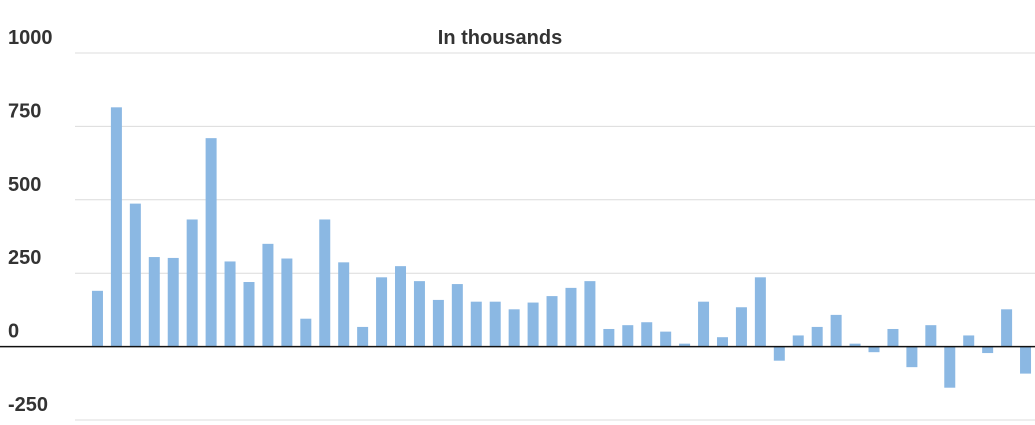 The height and width of the screenshot is (425, 1035). Describe the element at coordinates (30, 38) in the screenshot. I see `y-tick-label: 1000` at that location.